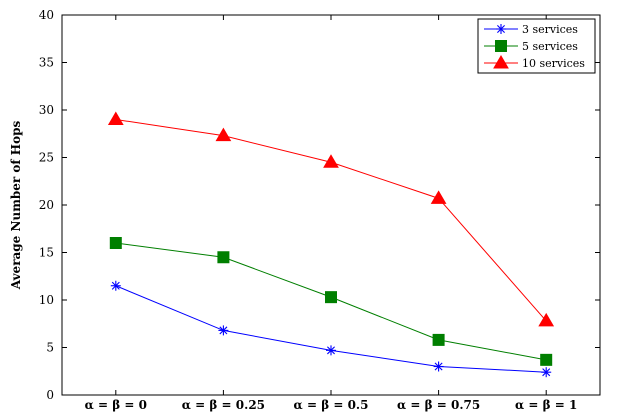 The image size is (620, 413). What do you see at coordinates (553, 63) in the screenshot?
I see `legend-label: 10 services` at bounding box center [553, 63].